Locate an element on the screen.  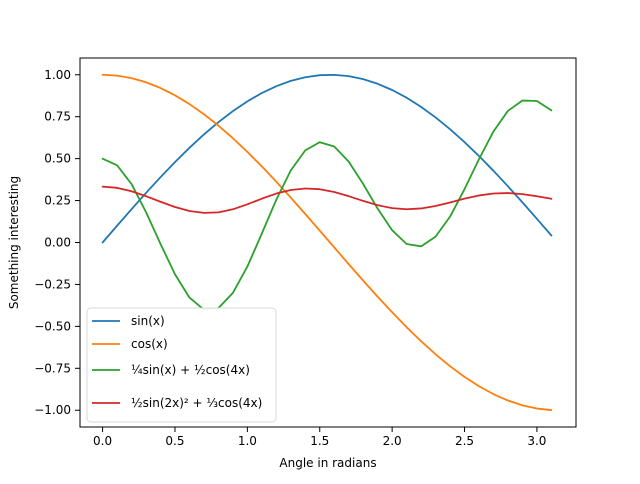
y-axis-label: Something interesting is located at coordinates (14, 242).